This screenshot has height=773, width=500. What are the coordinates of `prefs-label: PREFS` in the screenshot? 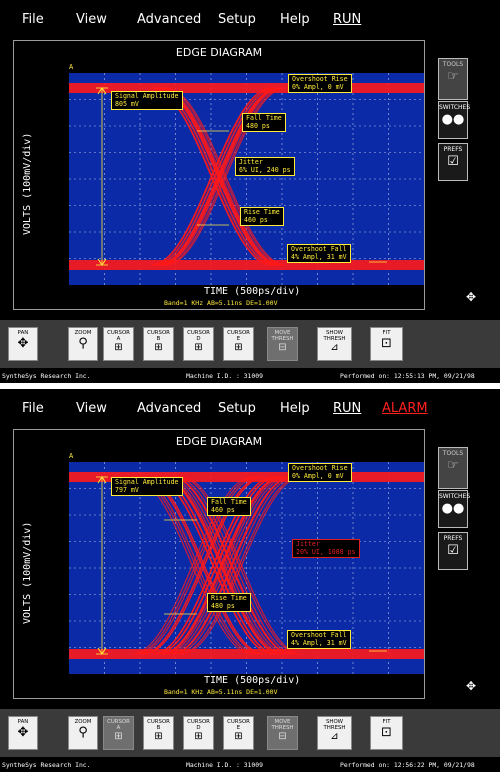 It's located at (453, 149).